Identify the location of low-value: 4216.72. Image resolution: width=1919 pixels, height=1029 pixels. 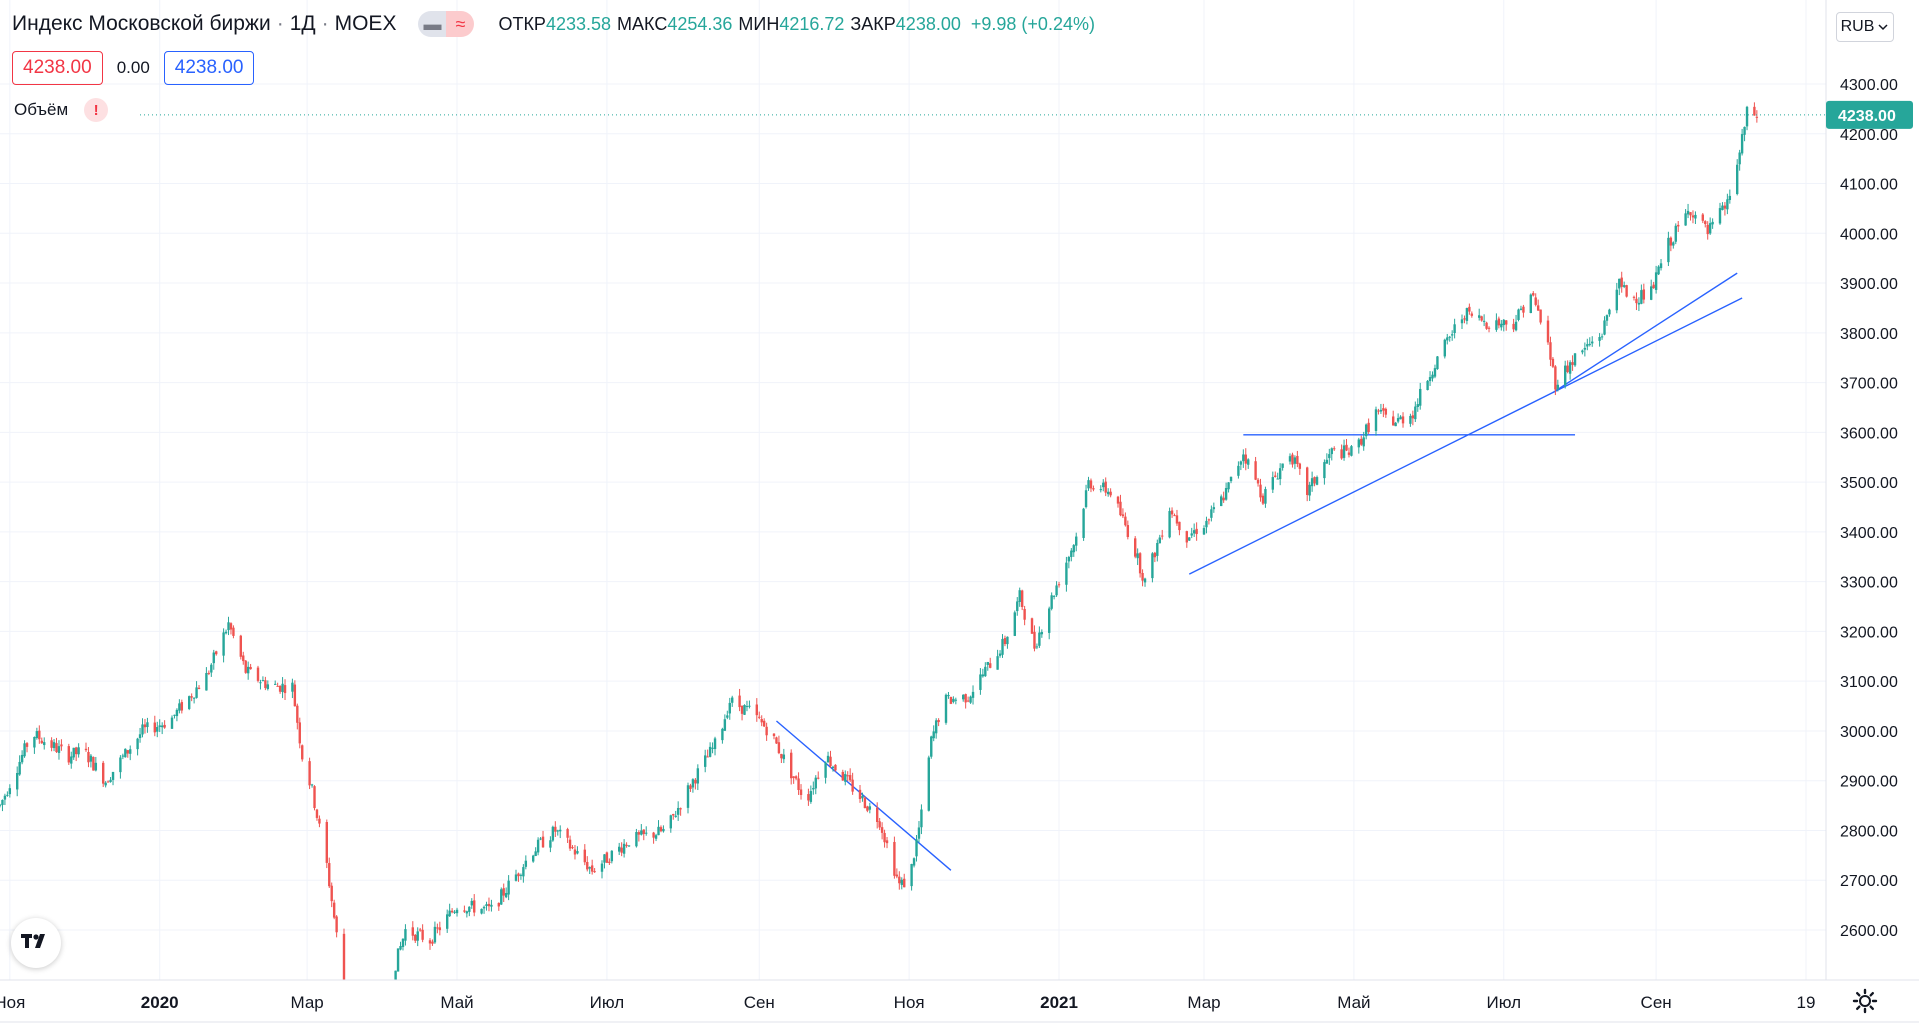
(812, 23).